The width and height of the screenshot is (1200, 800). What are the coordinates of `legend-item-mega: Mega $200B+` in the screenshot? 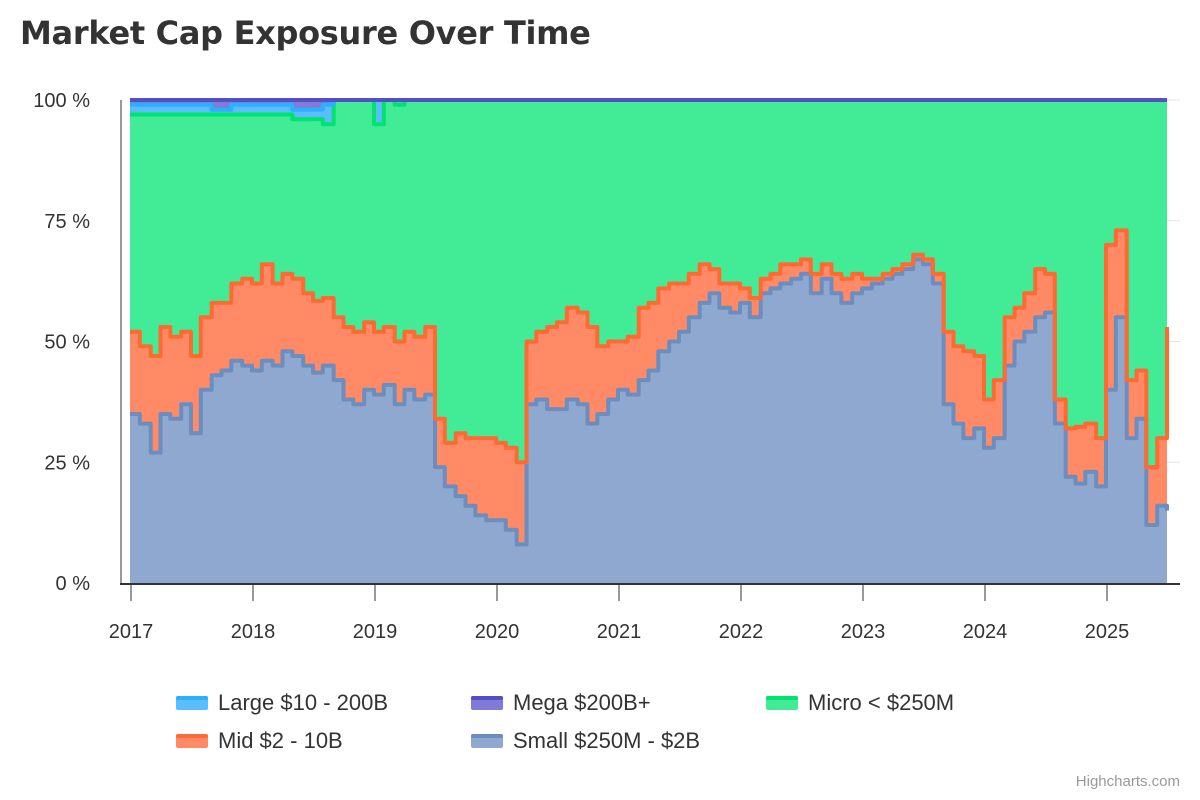 It's located at (561, 703).